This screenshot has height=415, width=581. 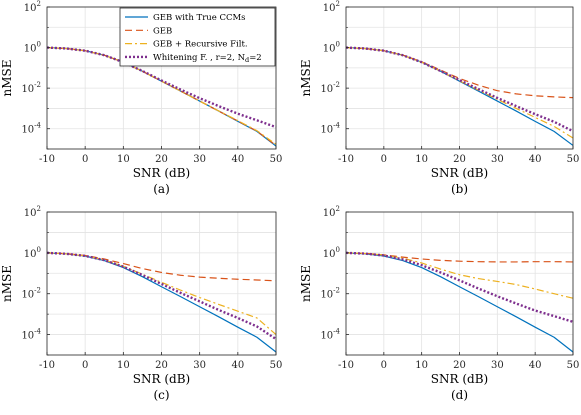 What do you see at coordinates (200, 45) in the screenshot?
I see `legend-entry-label: GEB + Recursive Filt.` at bounding box center [200, 45].